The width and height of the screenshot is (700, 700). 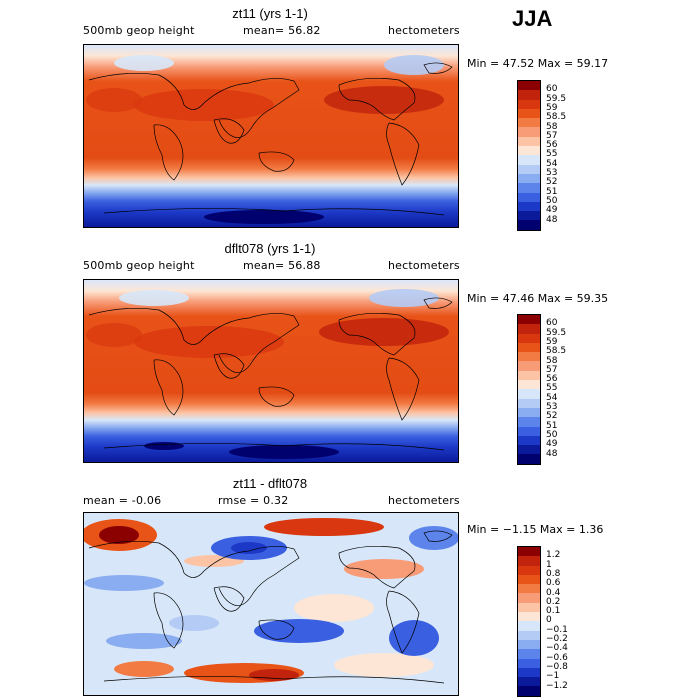 What do you see at coordinates (271, 604) in the screenshot?
I see `panel-3-map` at bounding box center [271, 604].